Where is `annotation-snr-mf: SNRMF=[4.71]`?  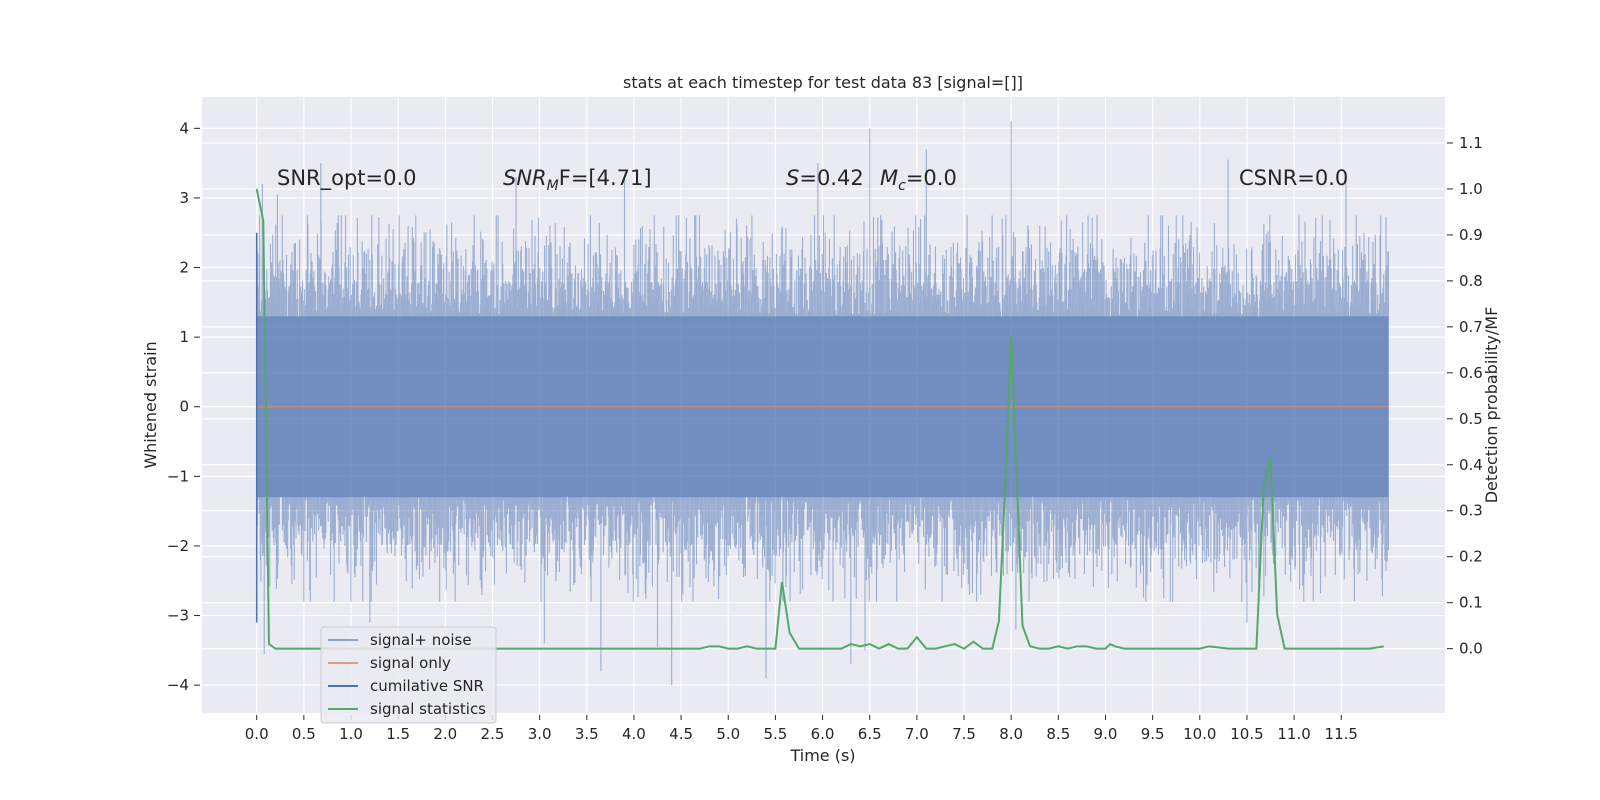 annotation-snr-mf: SNRMF=[4.71] is located at coordinates (577, 180).